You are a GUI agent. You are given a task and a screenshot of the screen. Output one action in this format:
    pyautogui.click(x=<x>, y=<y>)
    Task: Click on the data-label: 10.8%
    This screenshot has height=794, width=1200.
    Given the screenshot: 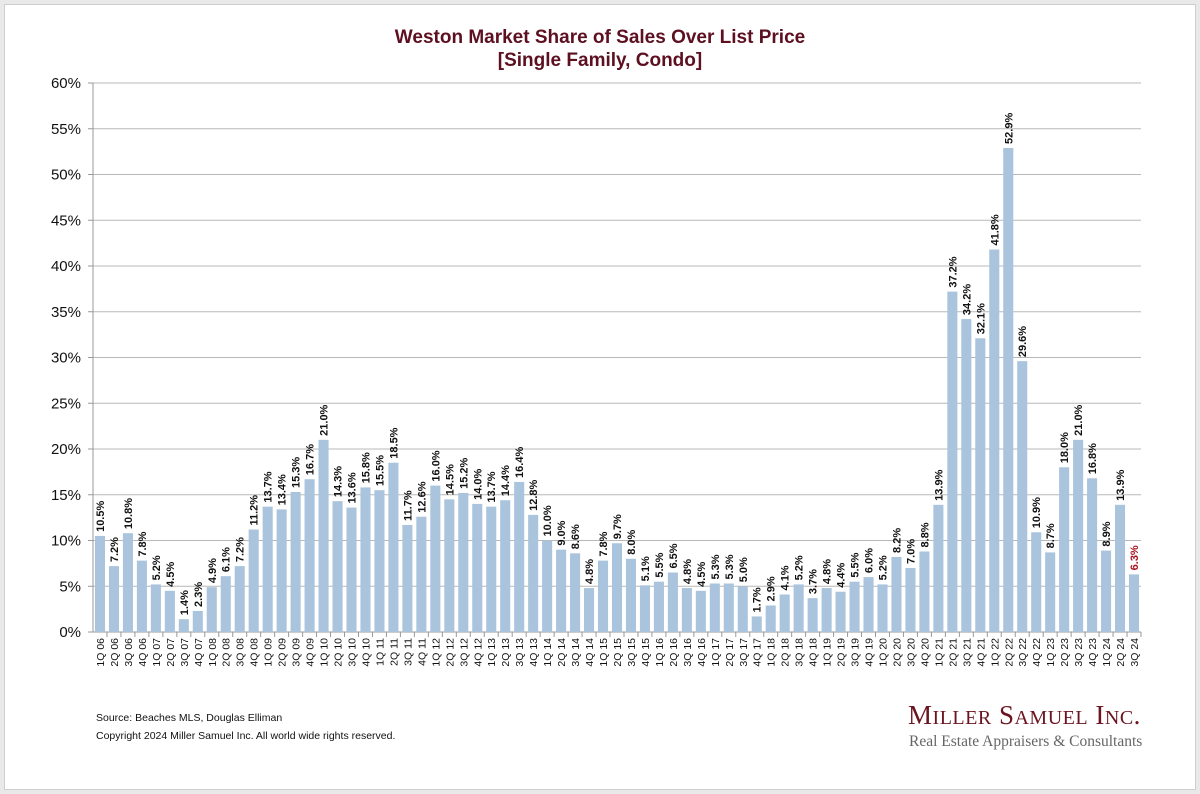 What is the action you would take?
    pyautogui.click(x=129, y=513)
    